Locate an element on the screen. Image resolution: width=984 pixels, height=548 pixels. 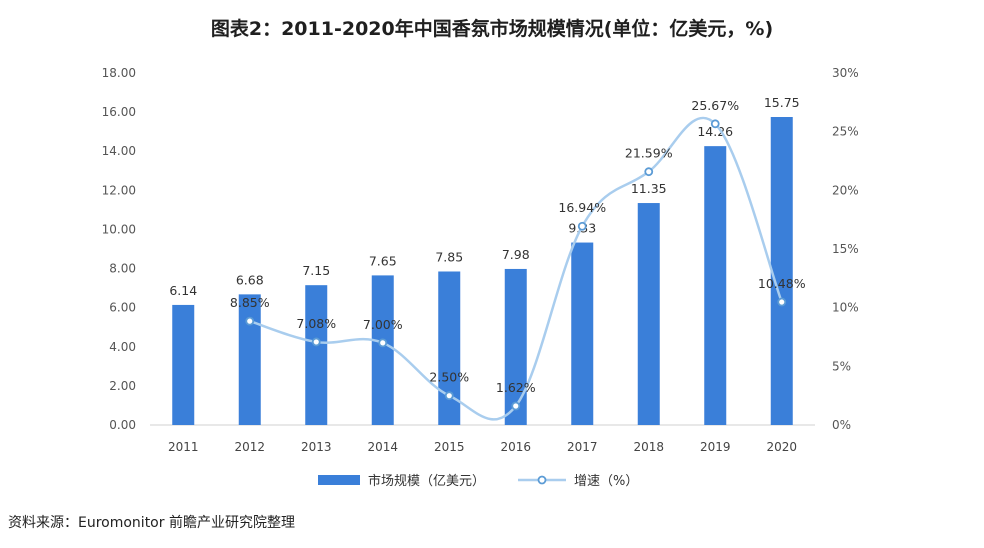
y-left-tick-label: 10.00 is located at coordinates (119, 229).